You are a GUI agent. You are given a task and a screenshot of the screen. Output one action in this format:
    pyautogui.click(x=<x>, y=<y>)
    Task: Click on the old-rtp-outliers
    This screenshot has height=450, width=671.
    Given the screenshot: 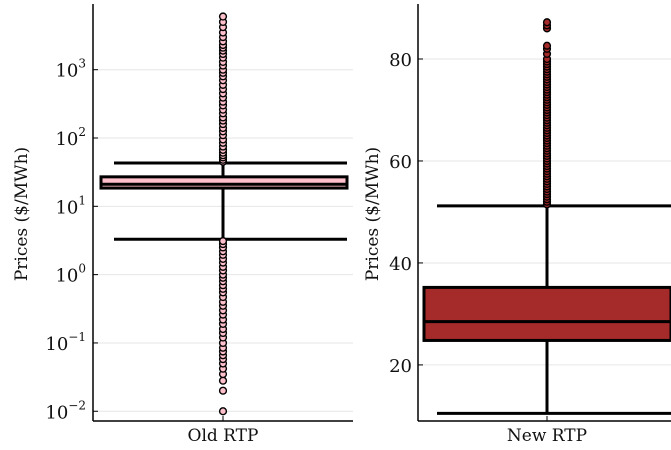 What is the action you would take?
    pyautogui.click(x=223, y=214)
    